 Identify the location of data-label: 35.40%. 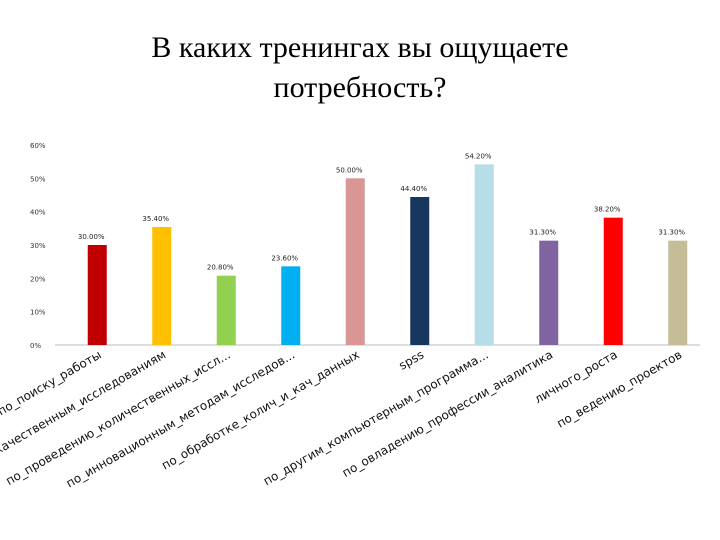
(155, 219).